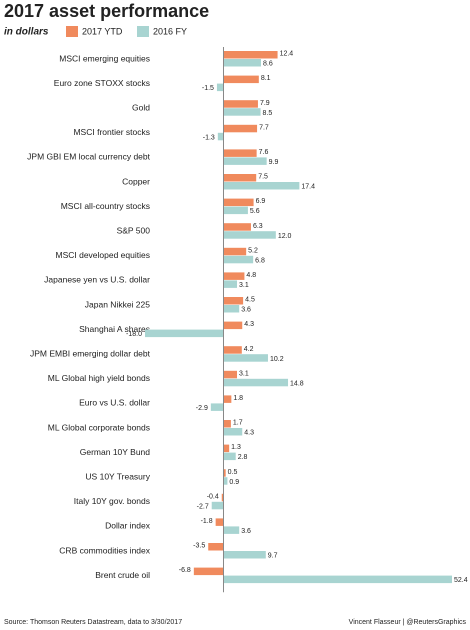 The width and height of the screenshot is (470, 630). I want to click on category-label: Copper, so click(136, 181).